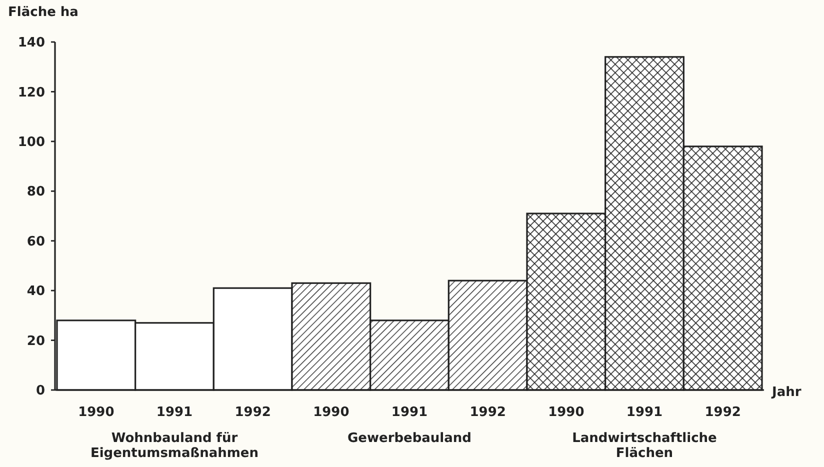 Image resolution: width=824 pixels, height=467 pixels. What do you see at coordinates (40, 391) in the screenshot?
I see `y-tick-label: 0` at bounding box center [40, 391].